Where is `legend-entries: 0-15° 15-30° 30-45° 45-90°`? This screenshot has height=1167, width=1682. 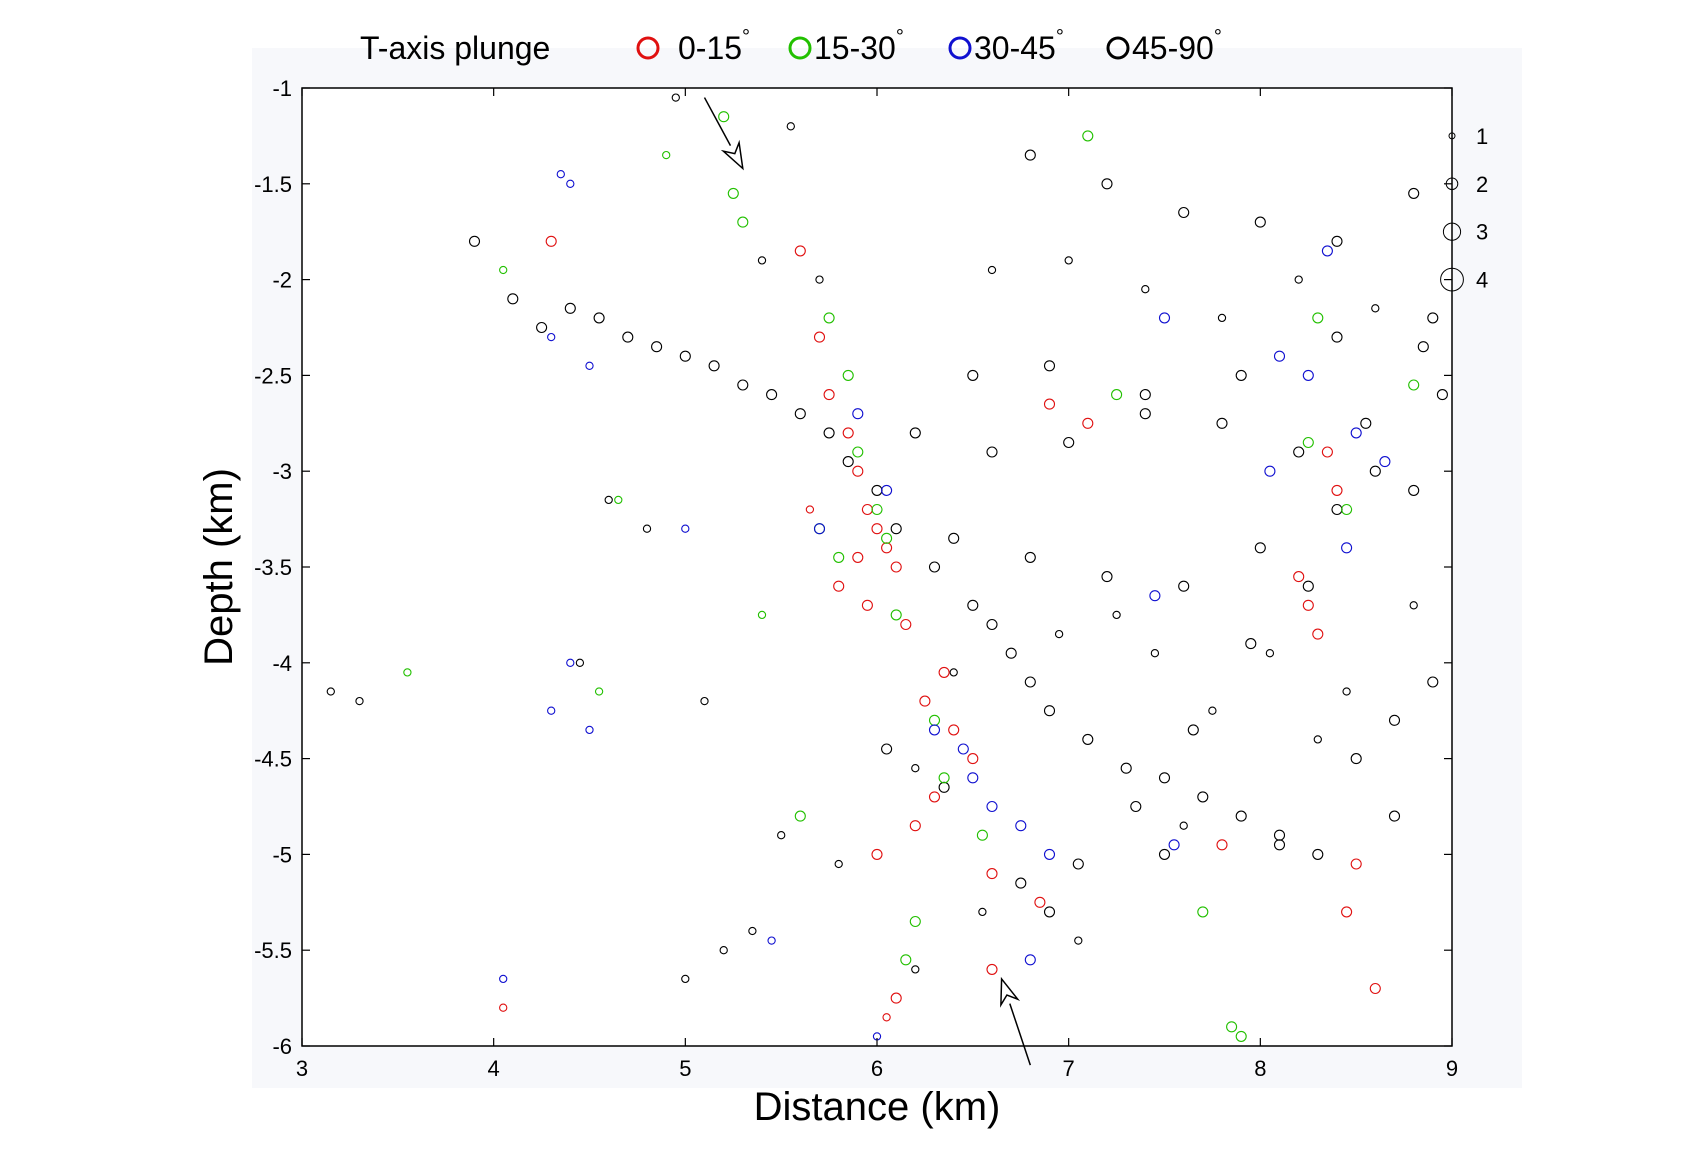
legend-entries: 0-15° 15-30° 30-45° 45-90° is located at coordinates (929, 46).